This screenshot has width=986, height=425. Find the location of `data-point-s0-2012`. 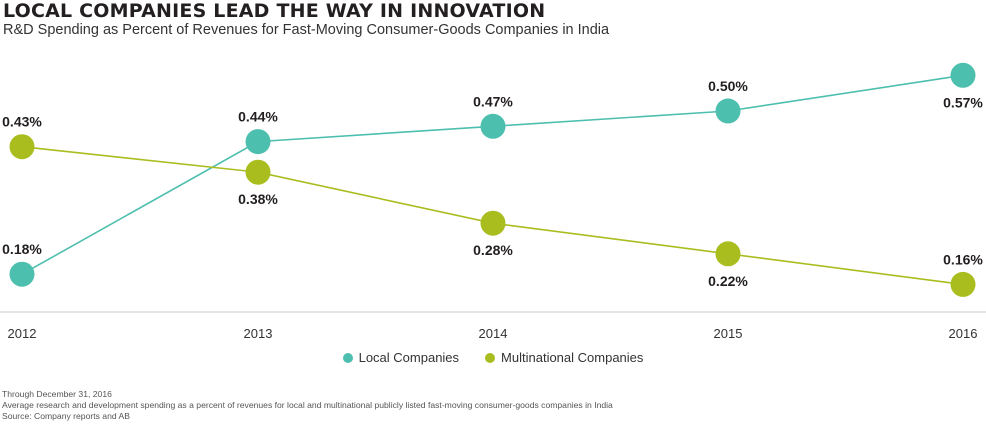

data-point-s0-2012 is located at coordinates (22, 274).